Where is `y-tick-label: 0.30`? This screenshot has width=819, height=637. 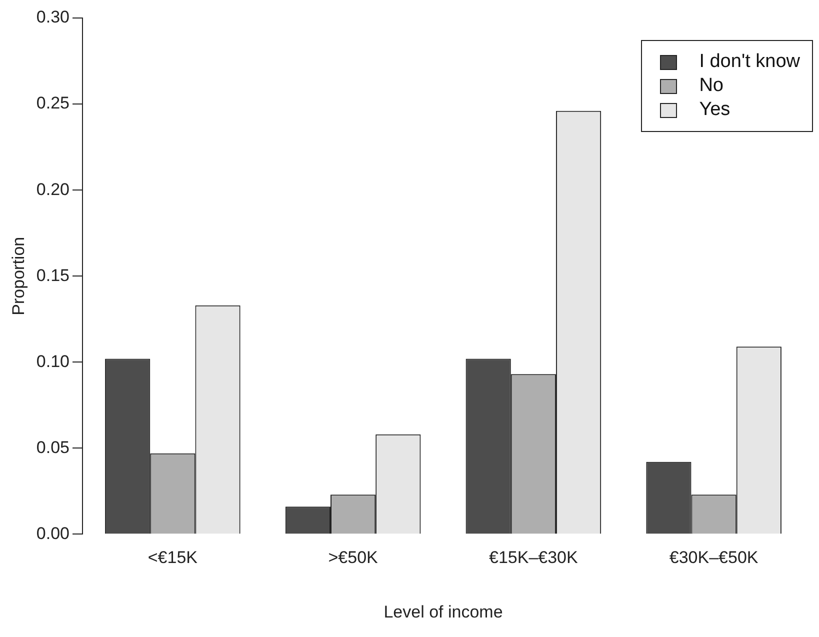 y-tick-label: 0.30 is located at coordinates (53, 17).